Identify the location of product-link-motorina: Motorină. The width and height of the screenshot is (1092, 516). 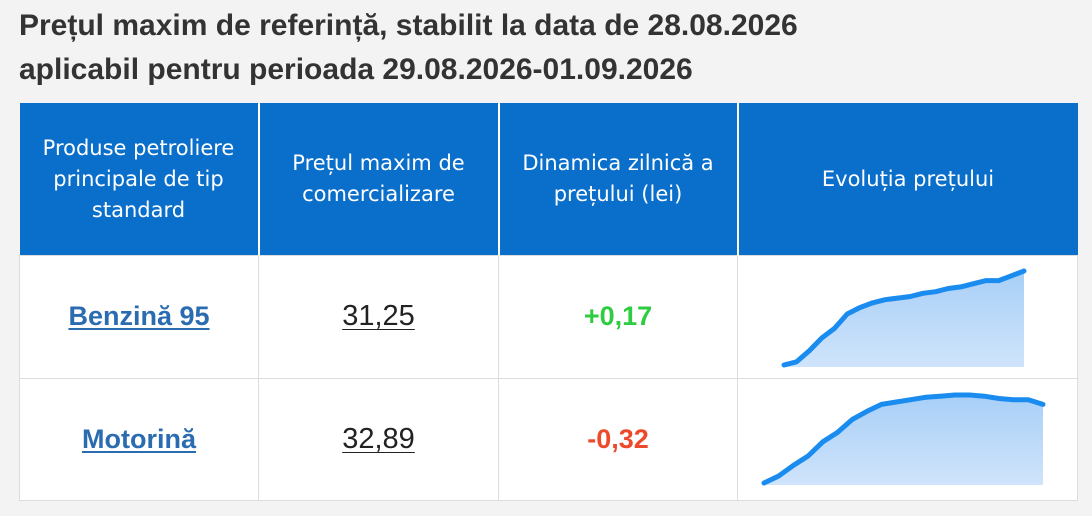
(139, 438).